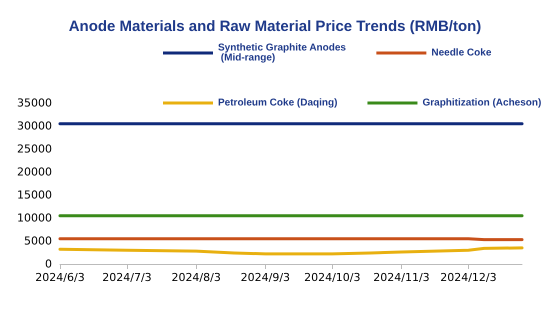 This screenshot has width=550, height=312. What do you see at coordinates (60, 277) in the screenshot?
I see `x-tick-label: 2024/6/3` at bounding box center [60, 277].